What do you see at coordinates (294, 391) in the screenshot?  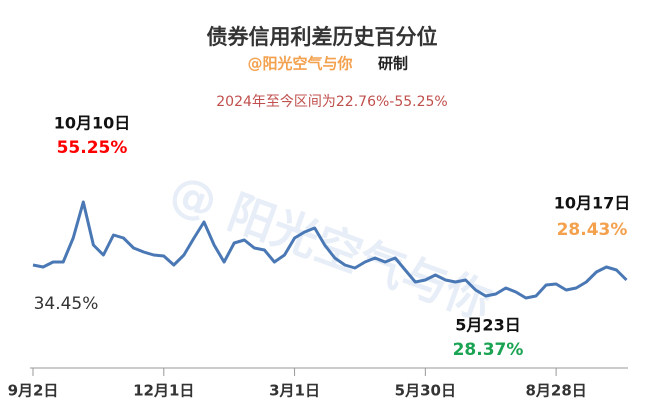 I see `x-tick-label: 3月1日` at bounding box center [294, 391].